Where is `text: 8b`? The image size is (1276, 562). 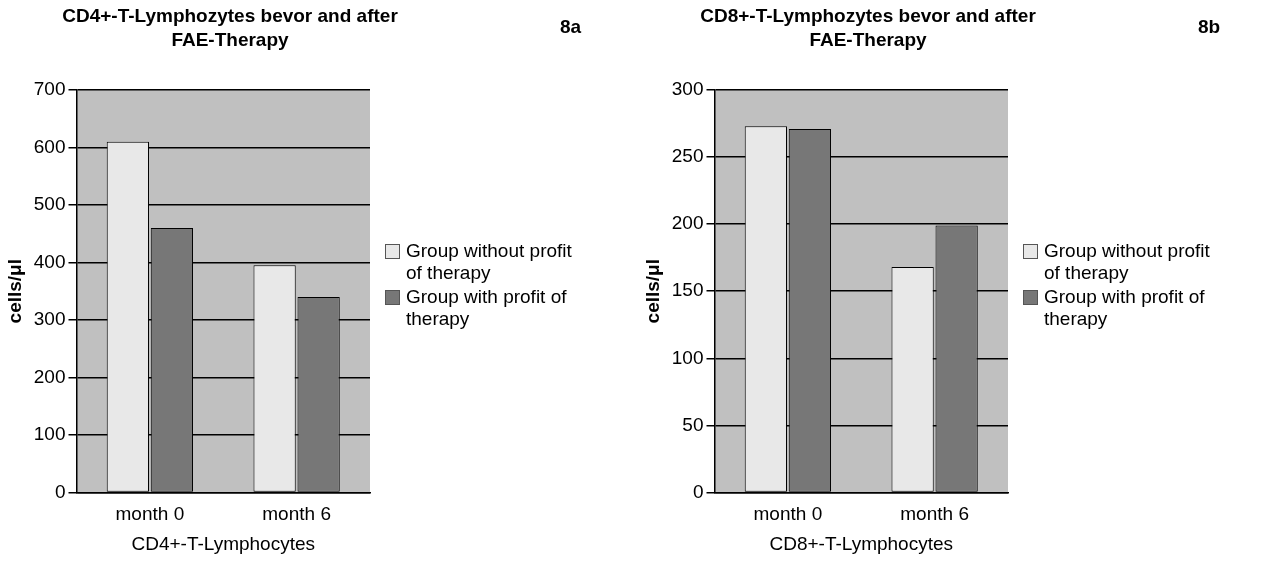
text: 8b is located at coordinates (1209, 27).